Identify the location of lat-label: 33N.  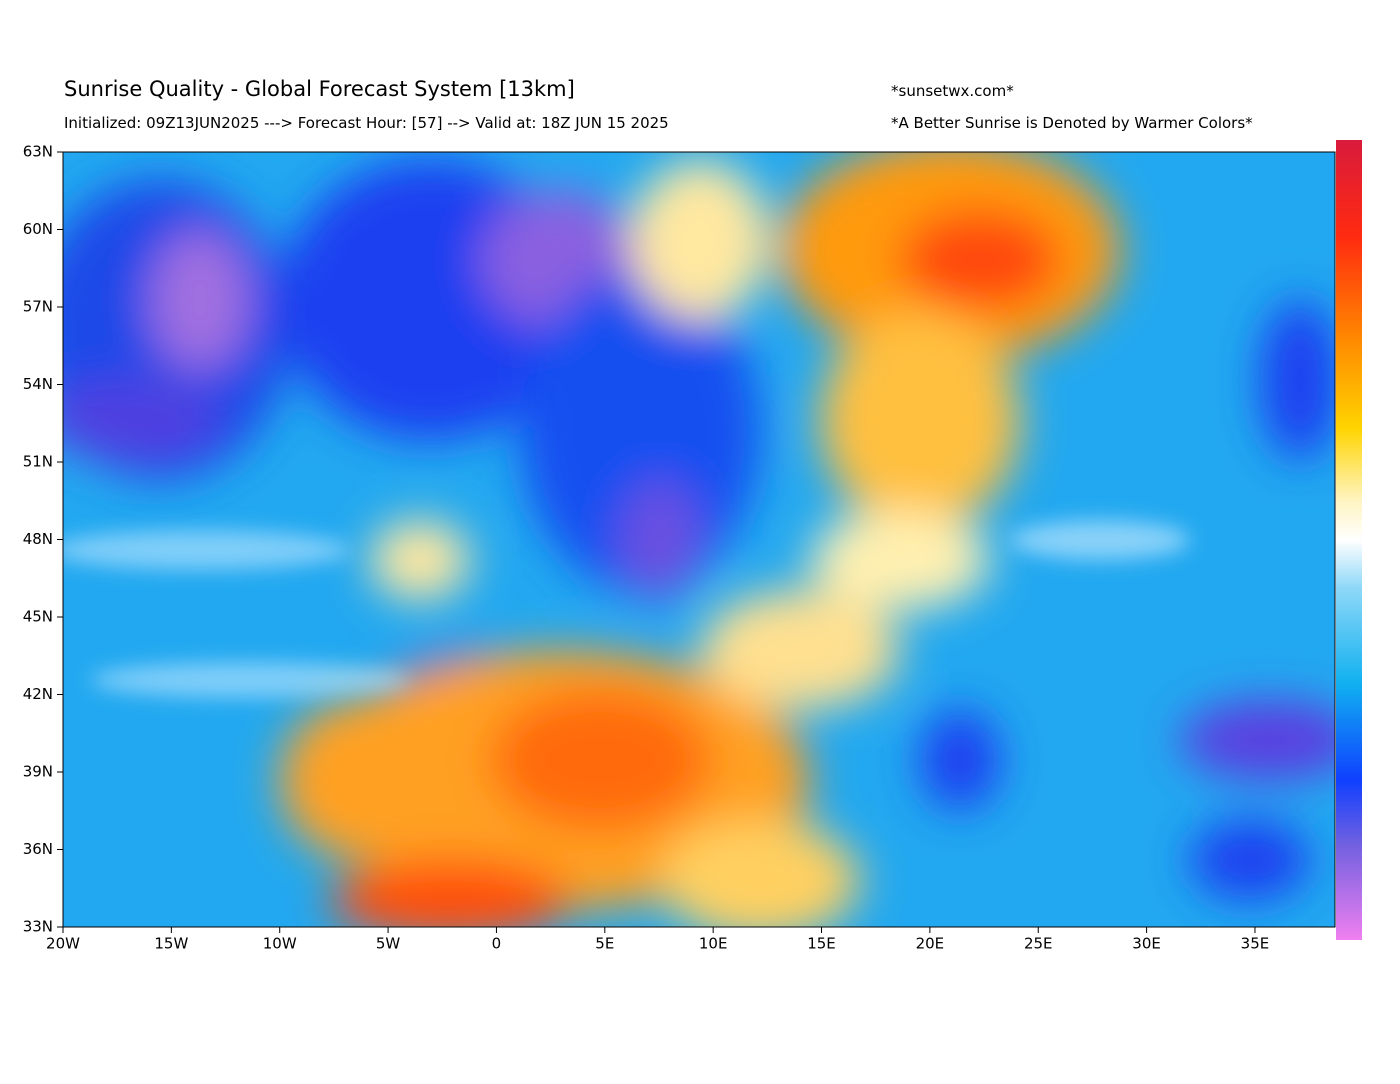
(38, 927).